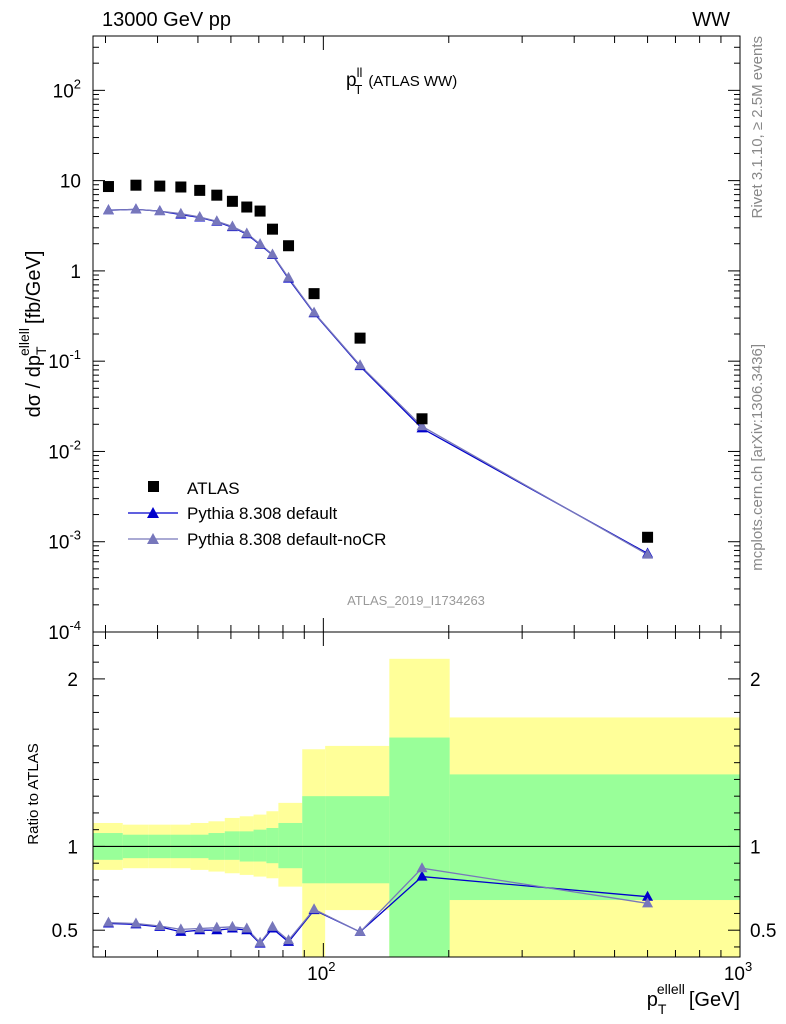 Image resolution: width=786 pixels, height=1024 pixels. What do you see at coordinates (41, 350) in the screenshot?
I see `main-y-label-sub: T` at bounding box center [41, 350].